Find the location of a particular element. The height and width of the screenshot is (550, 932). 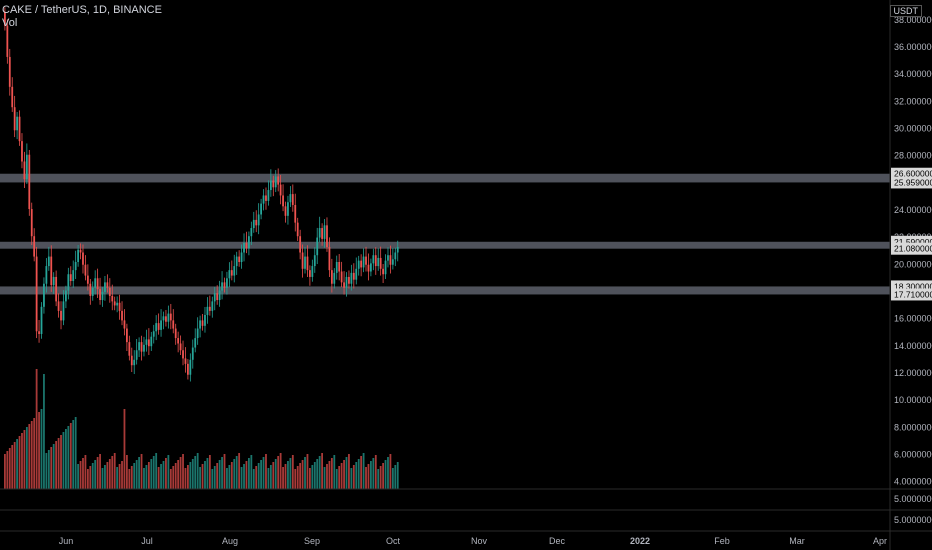

currency-badge: USDT is located at coordinates (905, 11).